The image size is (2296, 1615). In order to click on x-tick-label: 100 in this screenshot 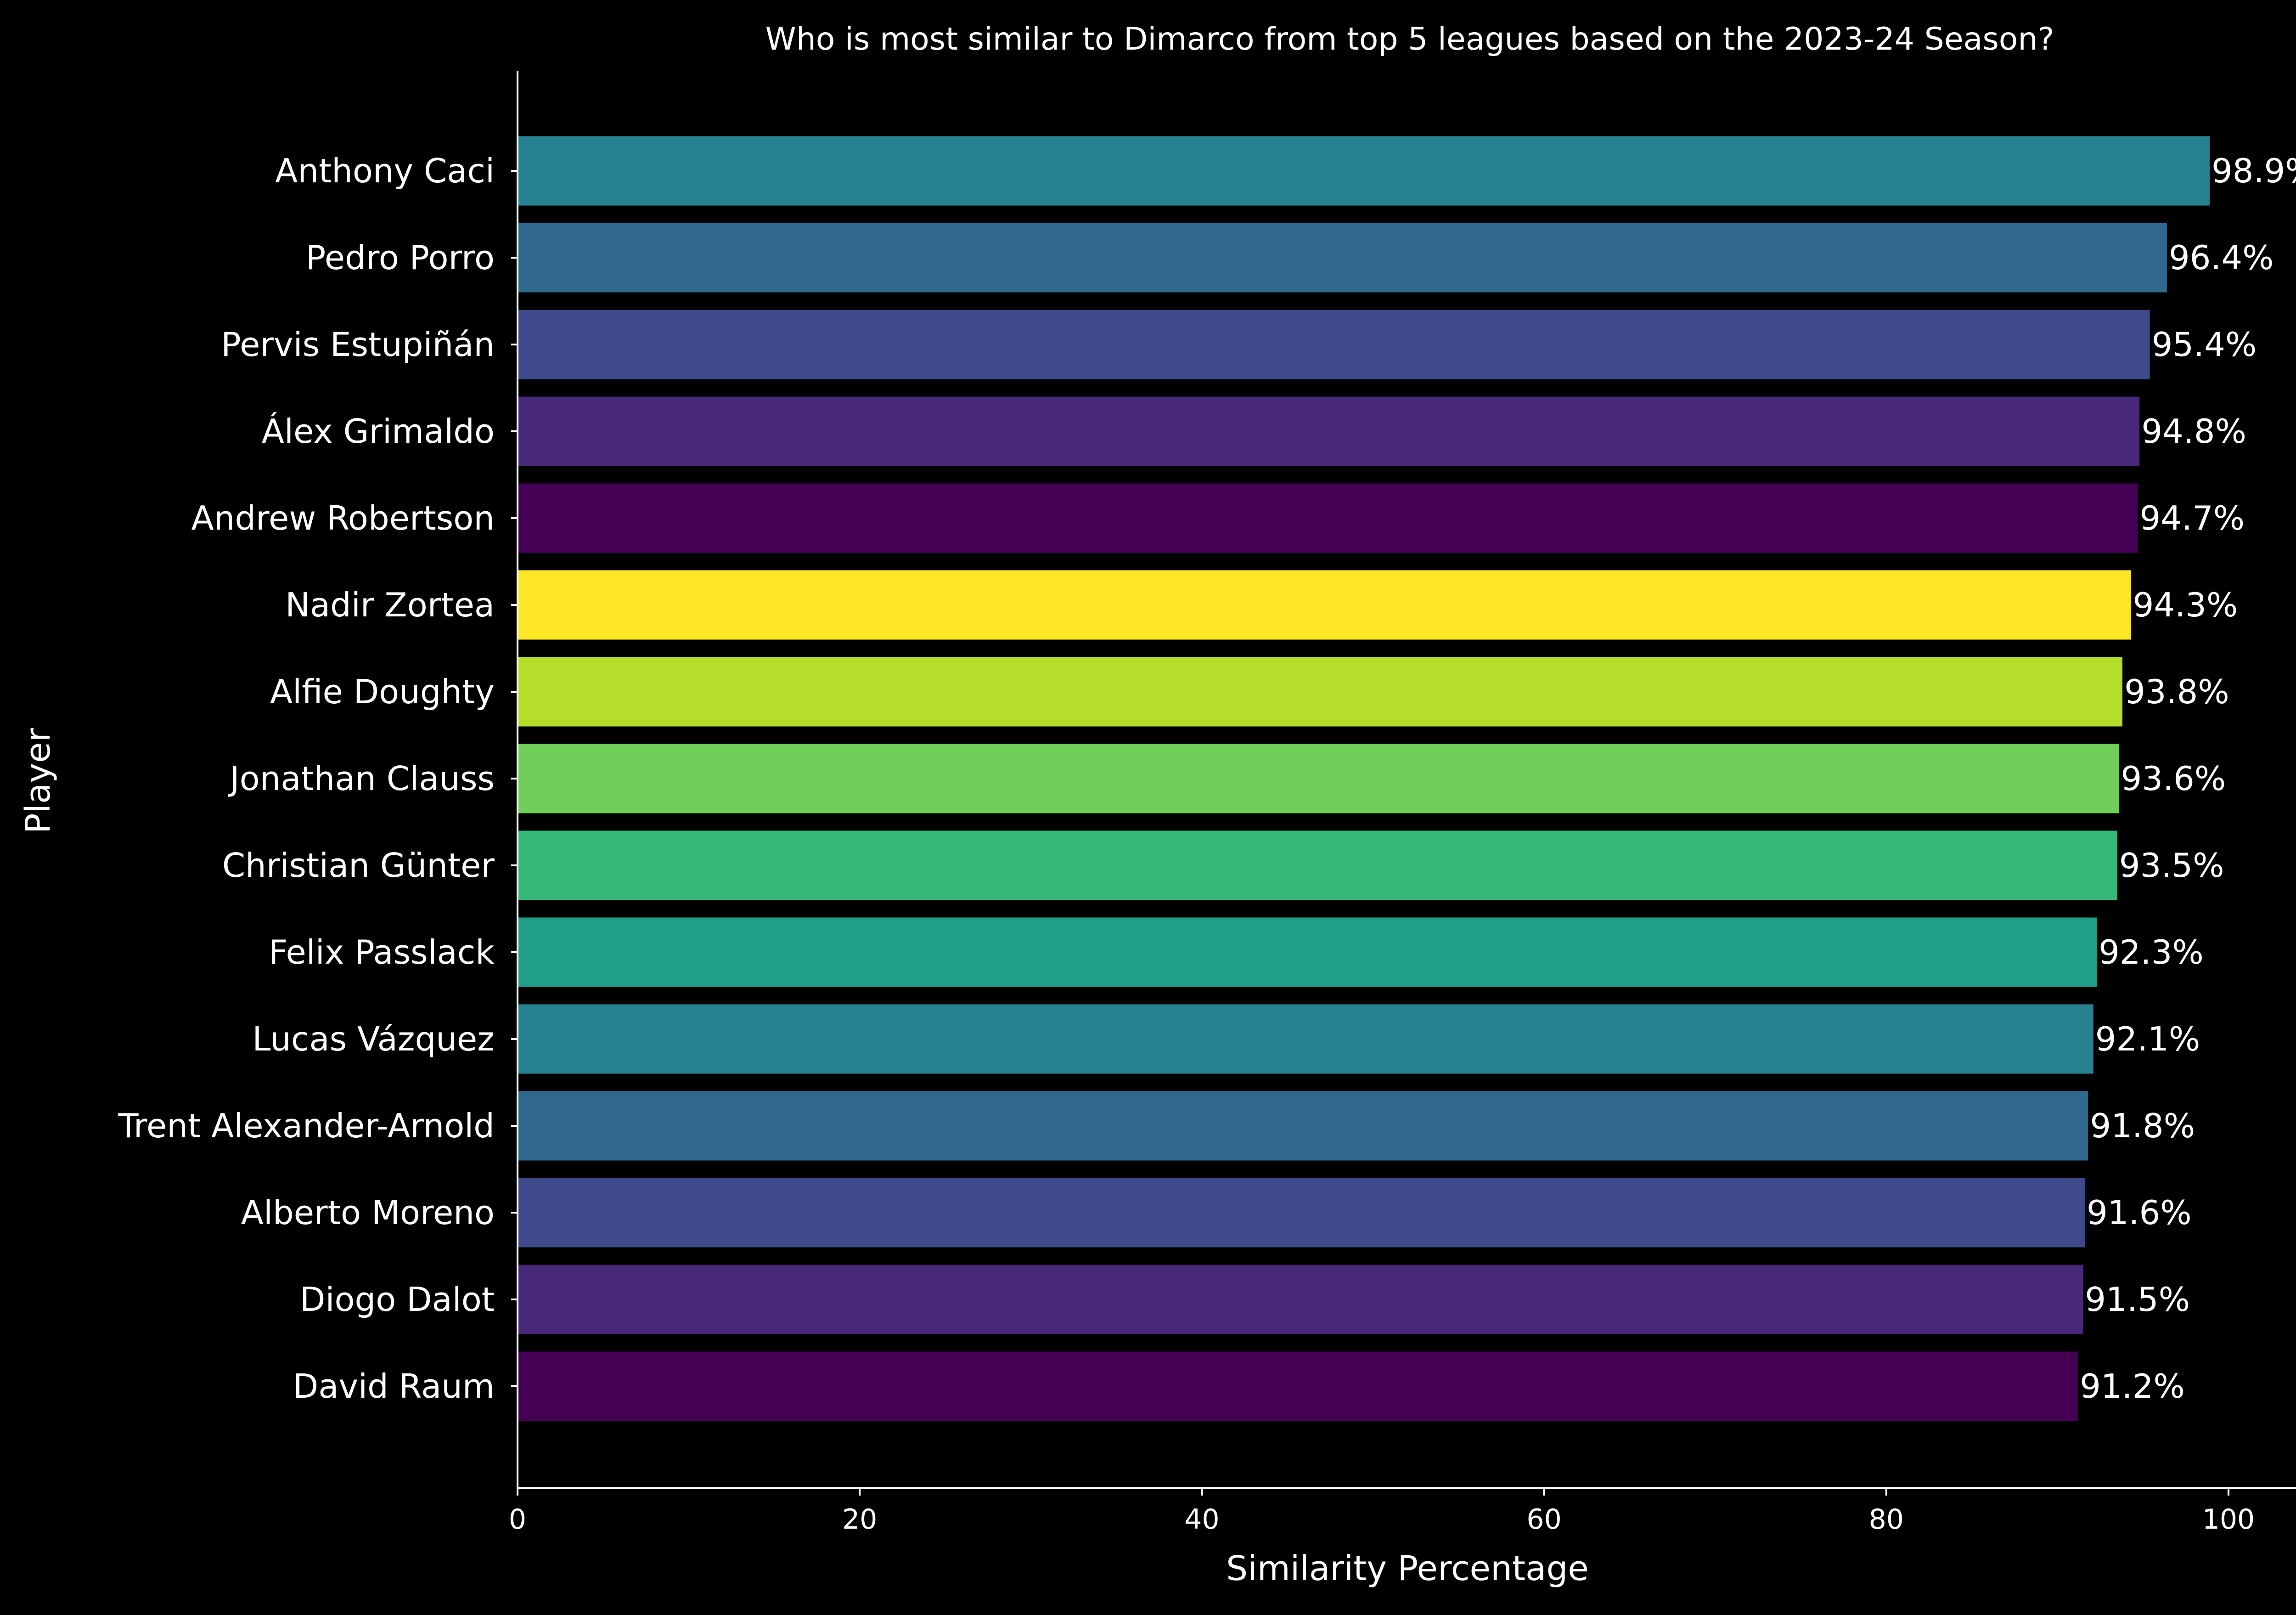, I will do `click(2228, 1519)`.